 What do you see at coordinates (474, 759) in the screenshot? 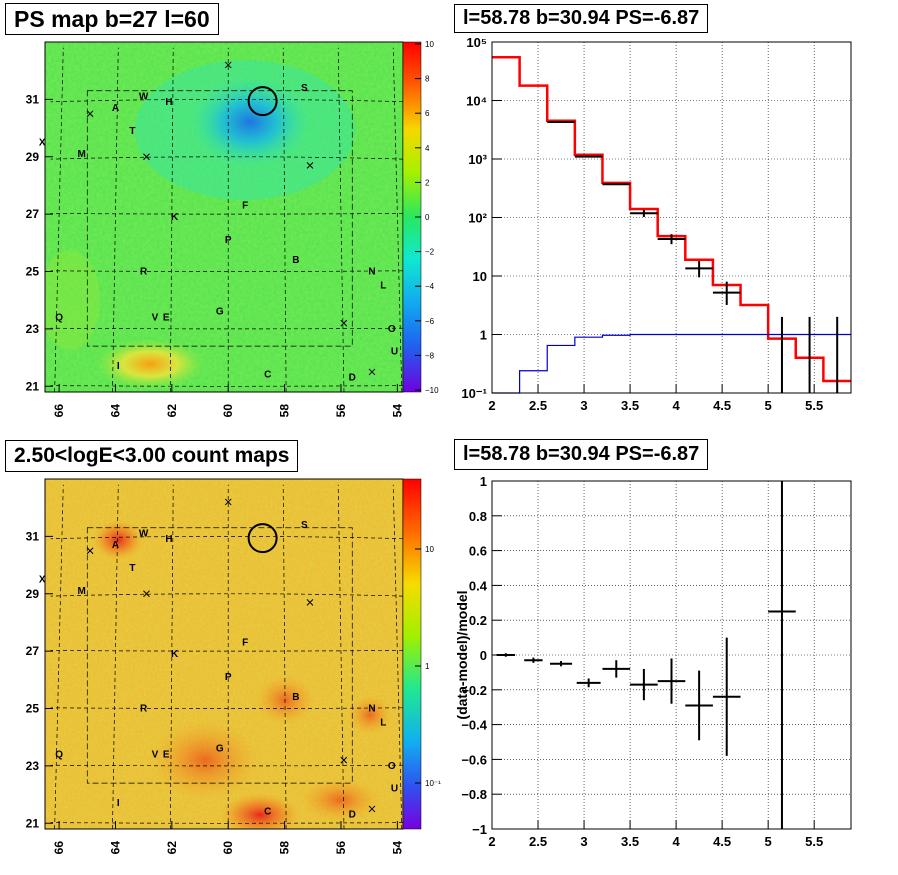
I see `y-tick-label: −0.6` at bounding box center [474, 759].